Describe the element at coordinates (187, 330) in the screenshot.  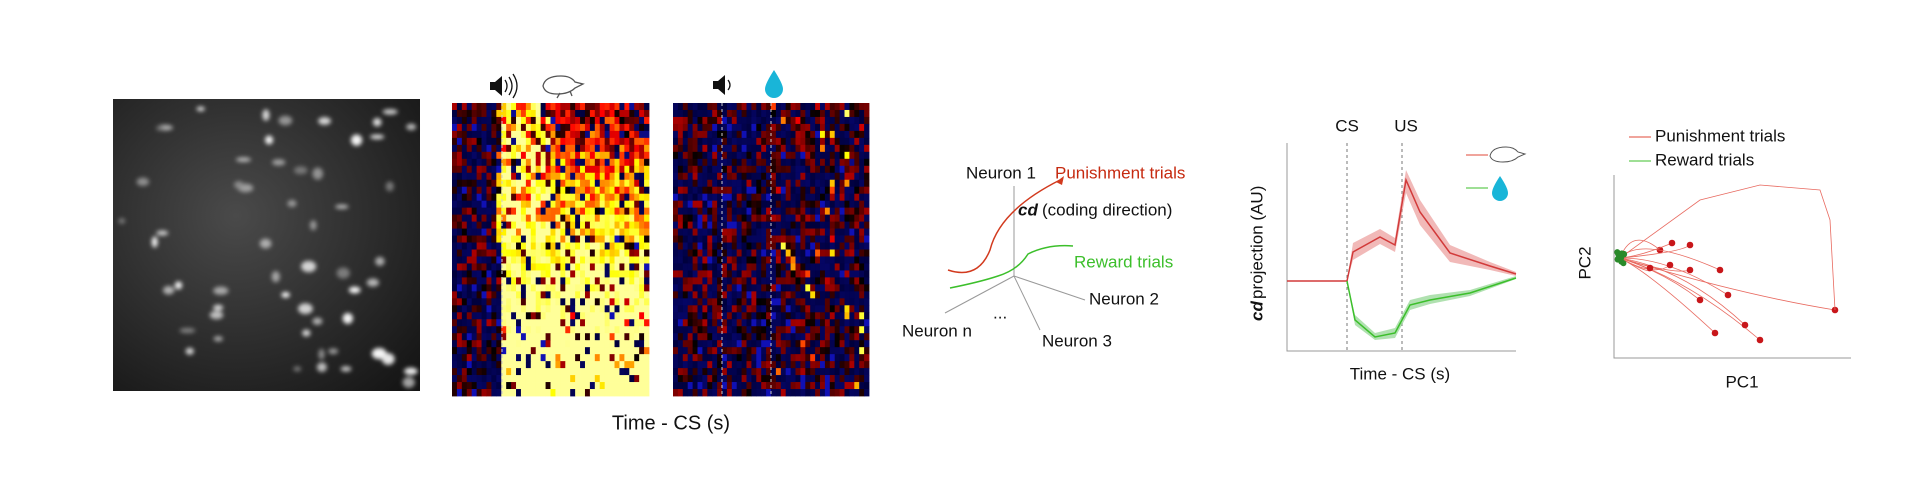
I see `cell` at that location.